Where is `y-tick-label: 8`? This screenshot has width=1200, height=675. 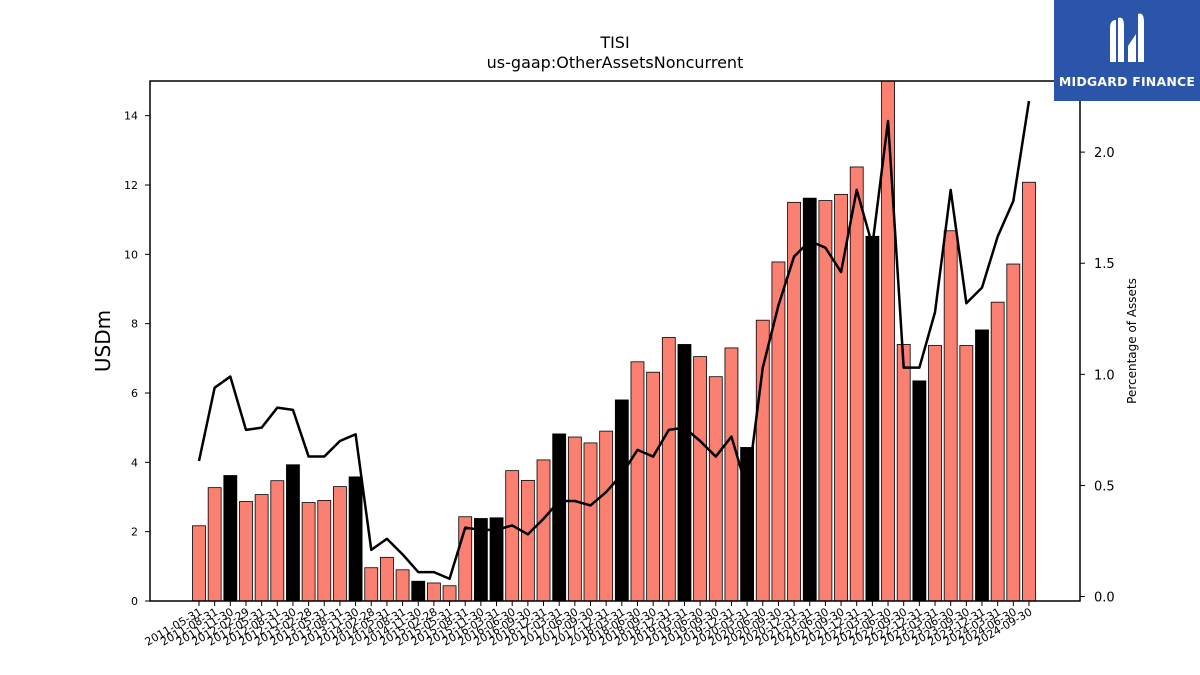 y-tick-label: 8 is located at coordinates (134, 324).